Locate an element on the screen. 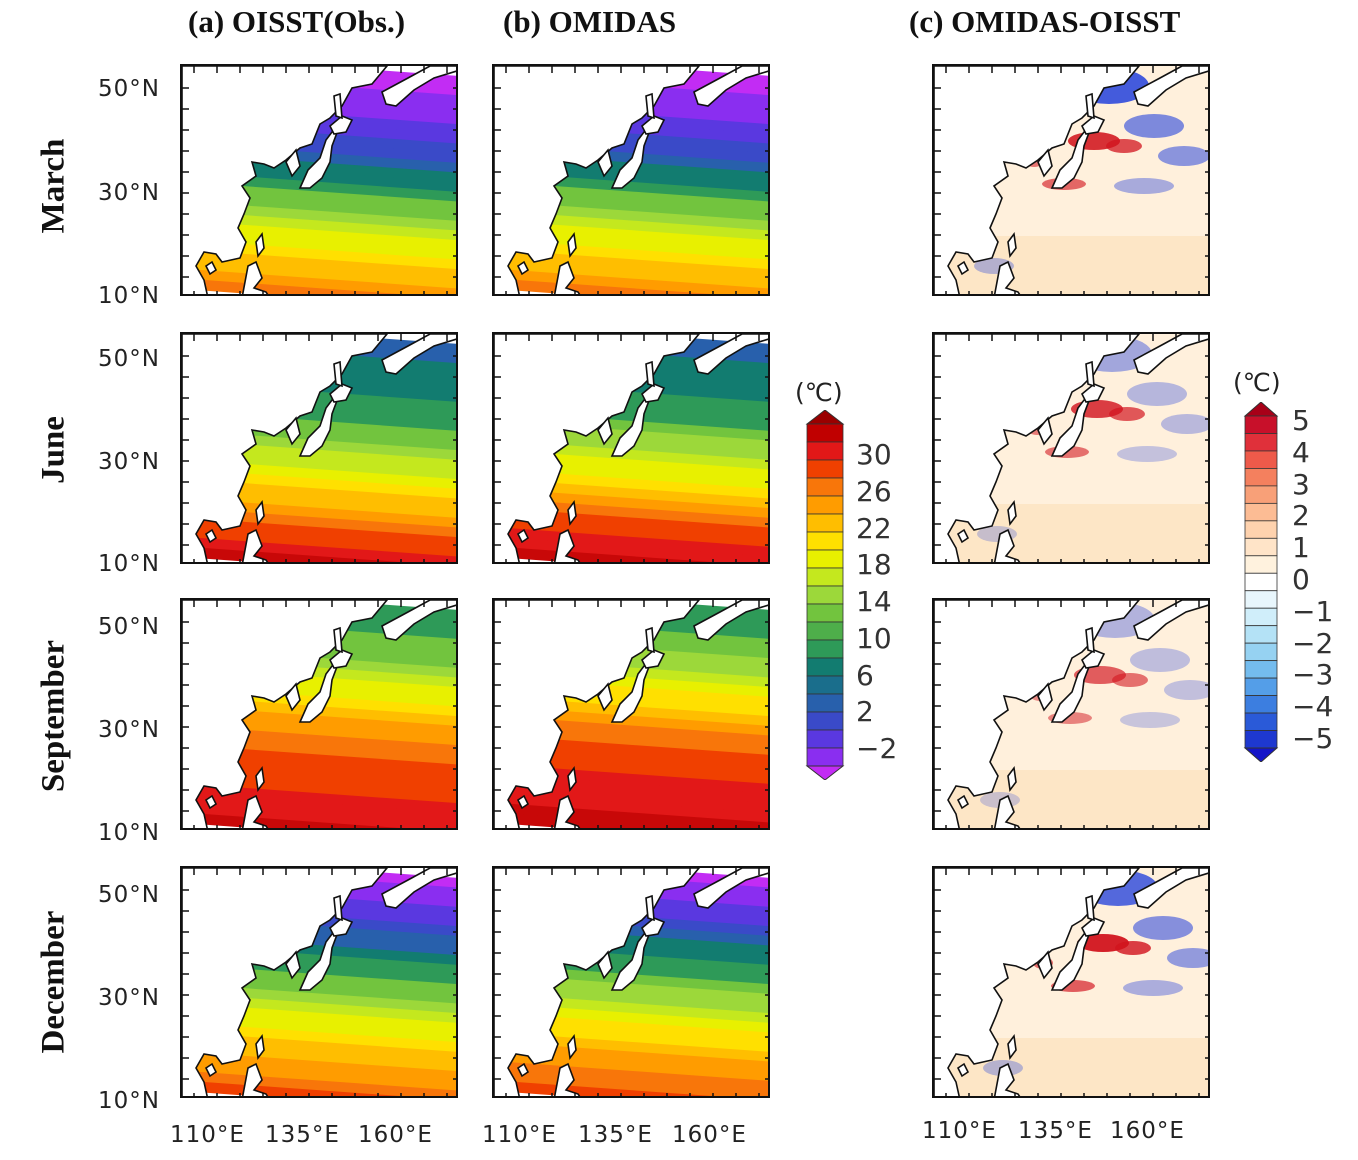 The image size is (1358, 1160). lon-label-160e-b: 160°E is located at coordinates (709, 1135).